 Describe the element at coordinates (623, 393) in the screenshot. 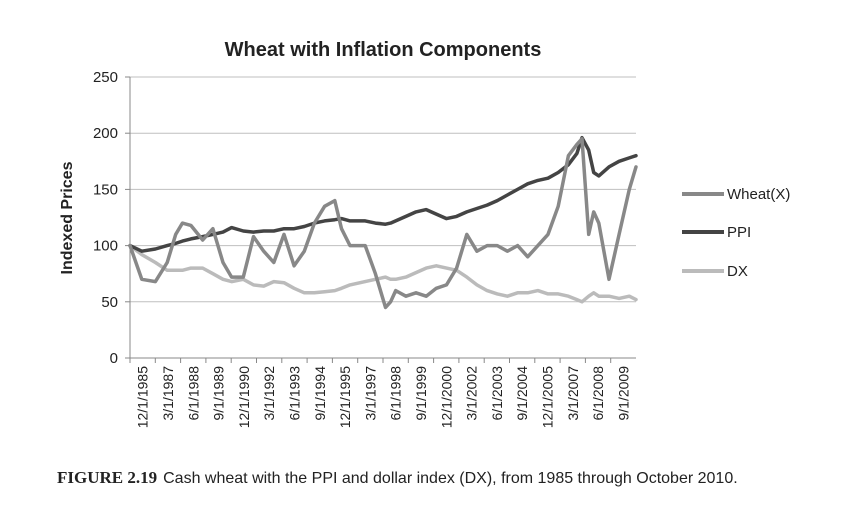

I see `x-tick-label: 9/1/2009` at that location.